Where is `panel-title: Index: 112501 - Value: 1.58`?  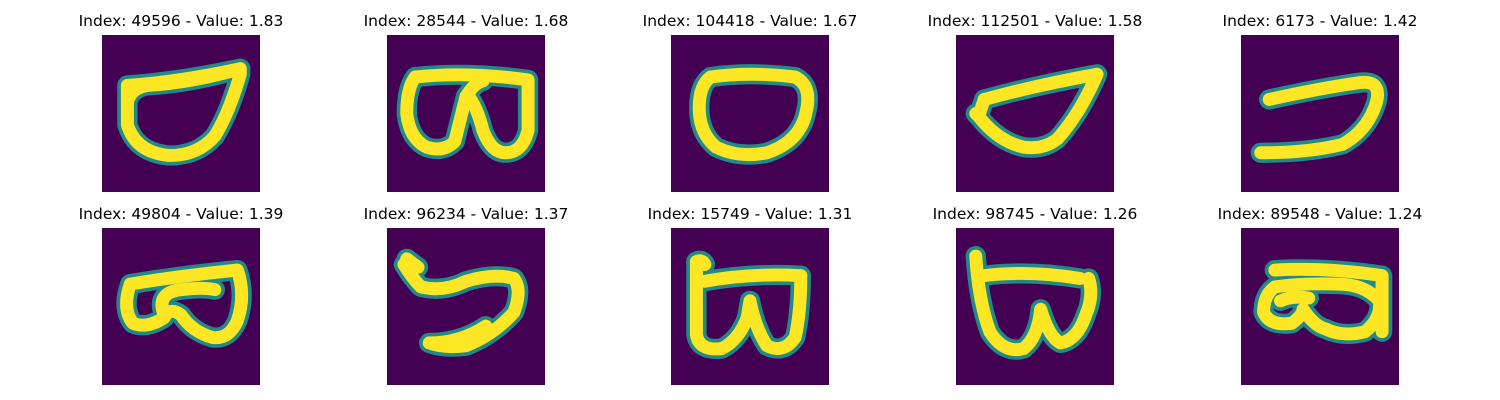
panel-title: Index: 112501 - Value: 1.58 is located at coordinates (1035, 21).